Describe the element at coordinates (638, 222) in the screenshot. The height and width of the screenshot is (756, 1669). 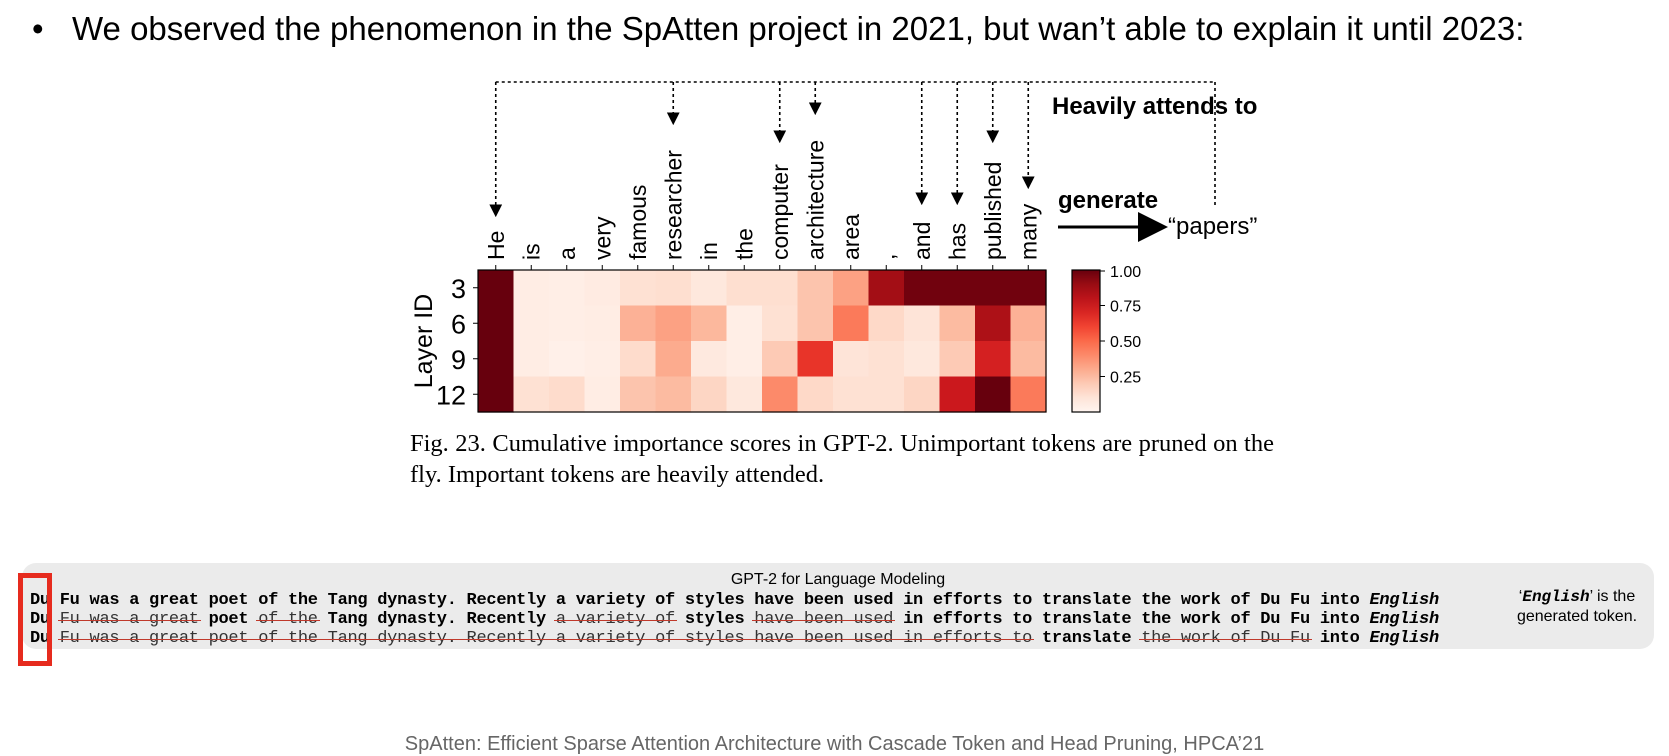
I see `token-label: famous` at that location.